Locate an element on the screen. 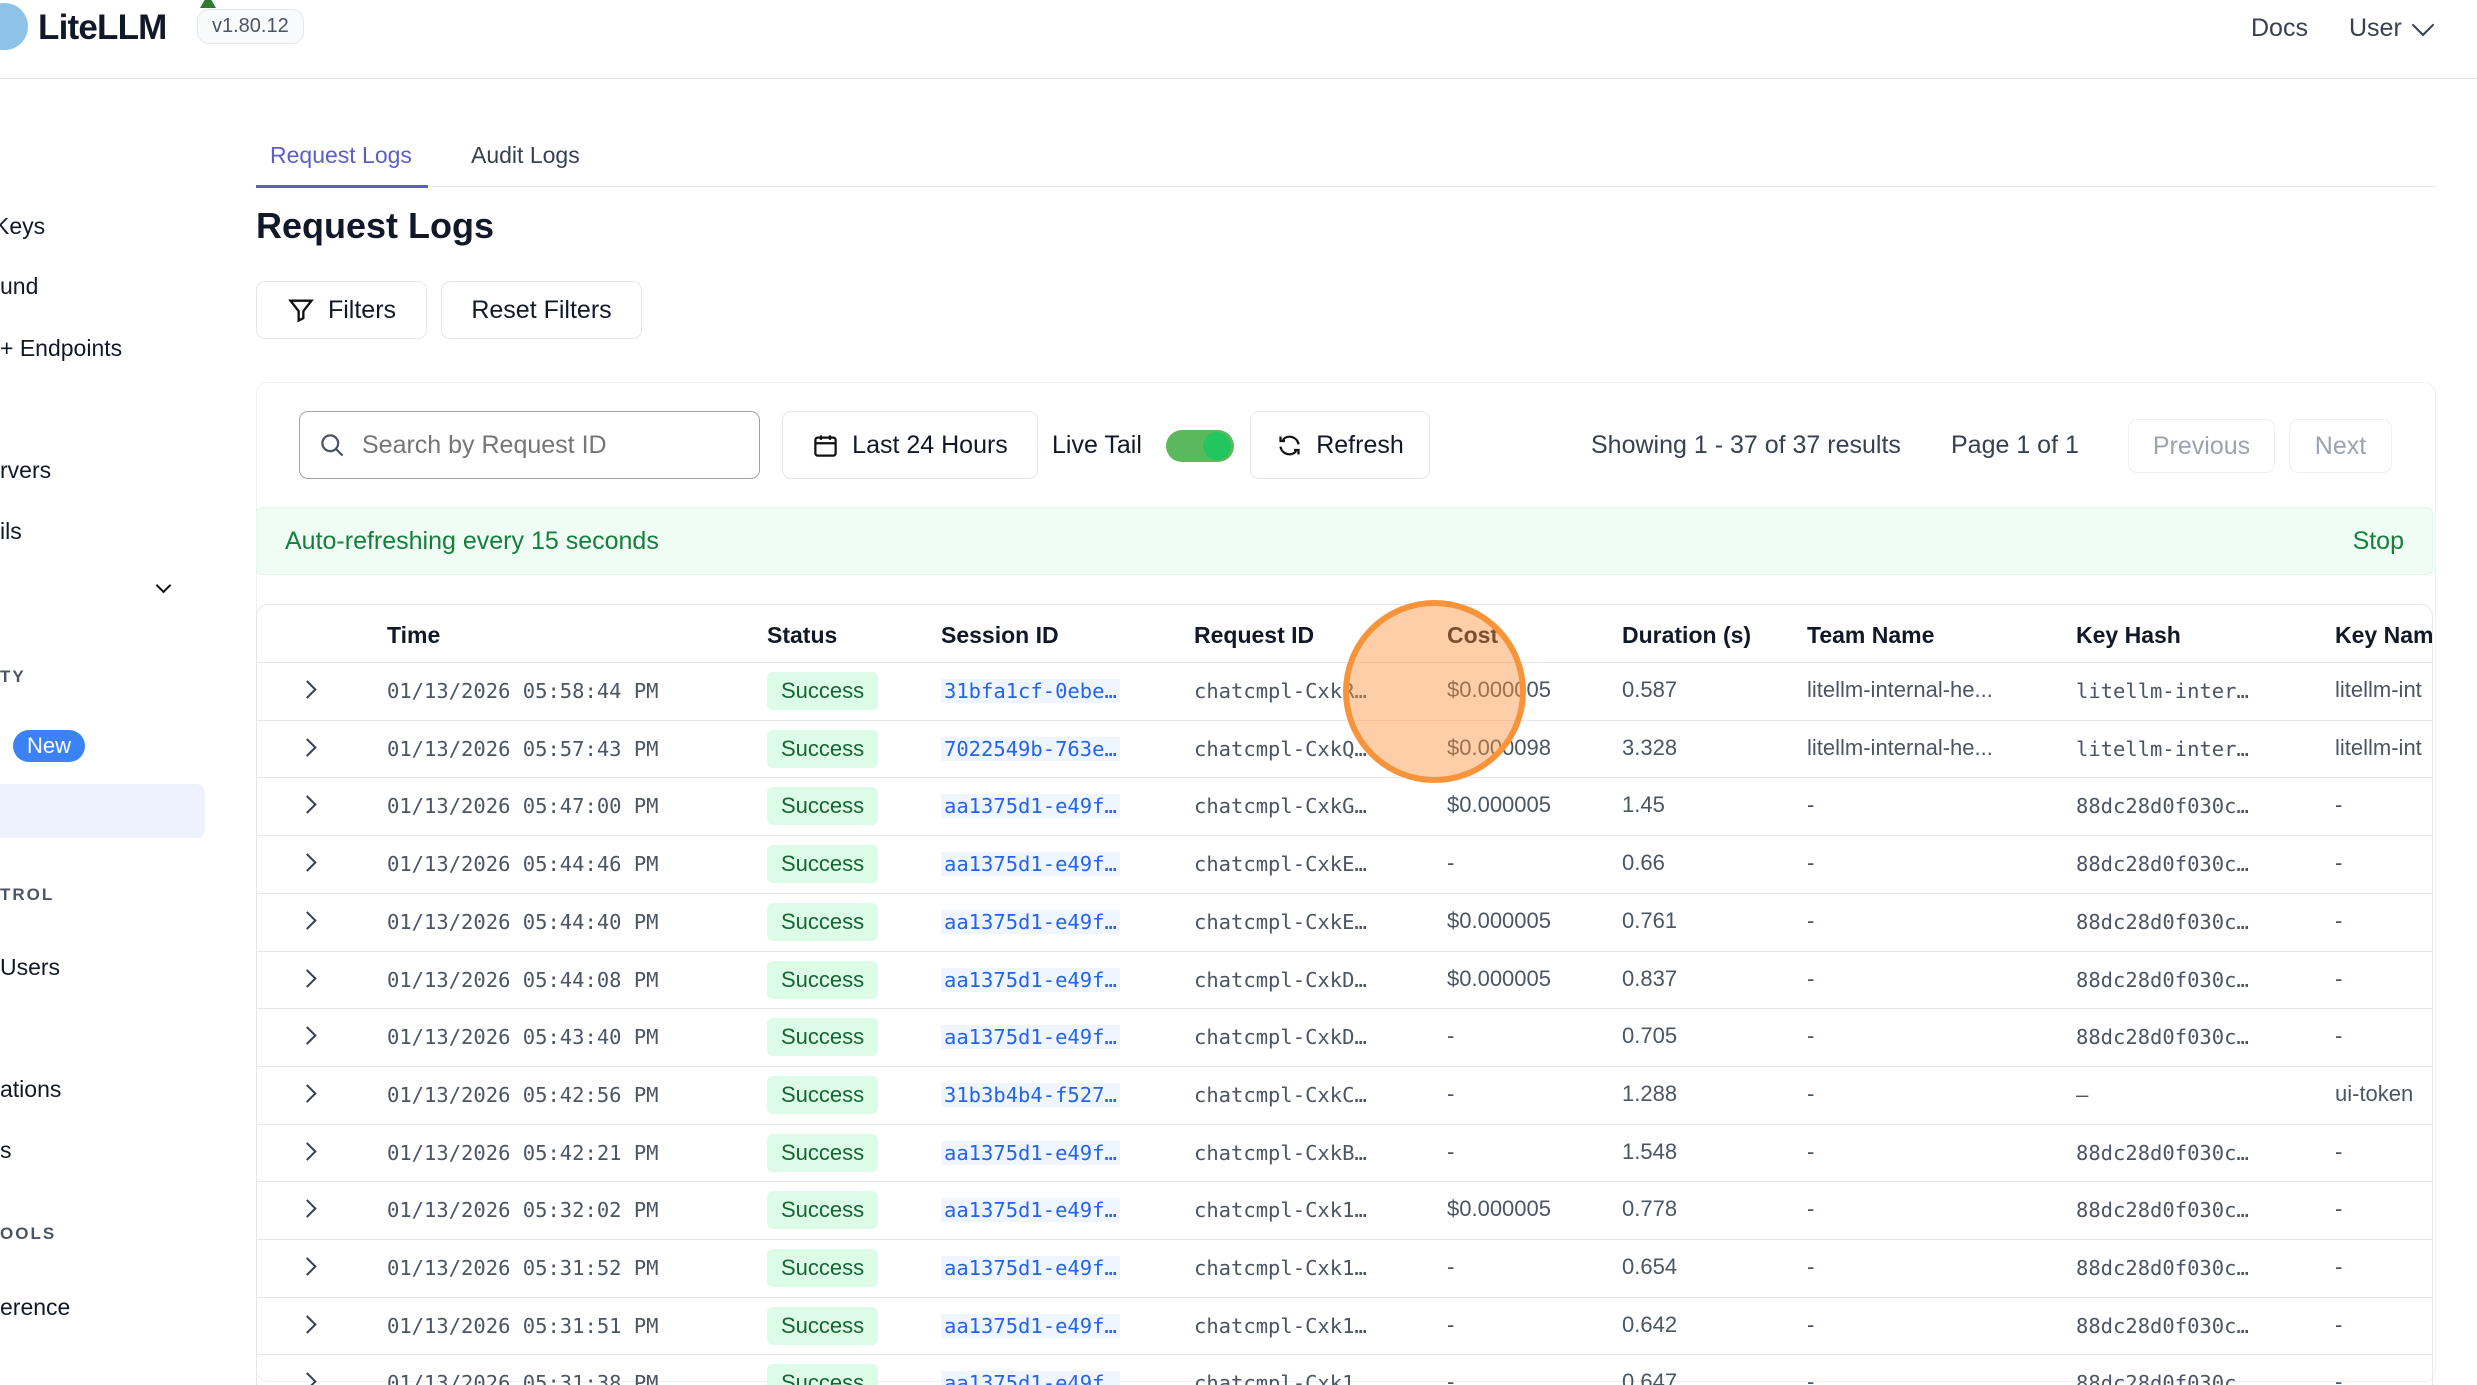 The image size is (2477, 1385). chevron-down-icon is located at coordinates (163, 585).